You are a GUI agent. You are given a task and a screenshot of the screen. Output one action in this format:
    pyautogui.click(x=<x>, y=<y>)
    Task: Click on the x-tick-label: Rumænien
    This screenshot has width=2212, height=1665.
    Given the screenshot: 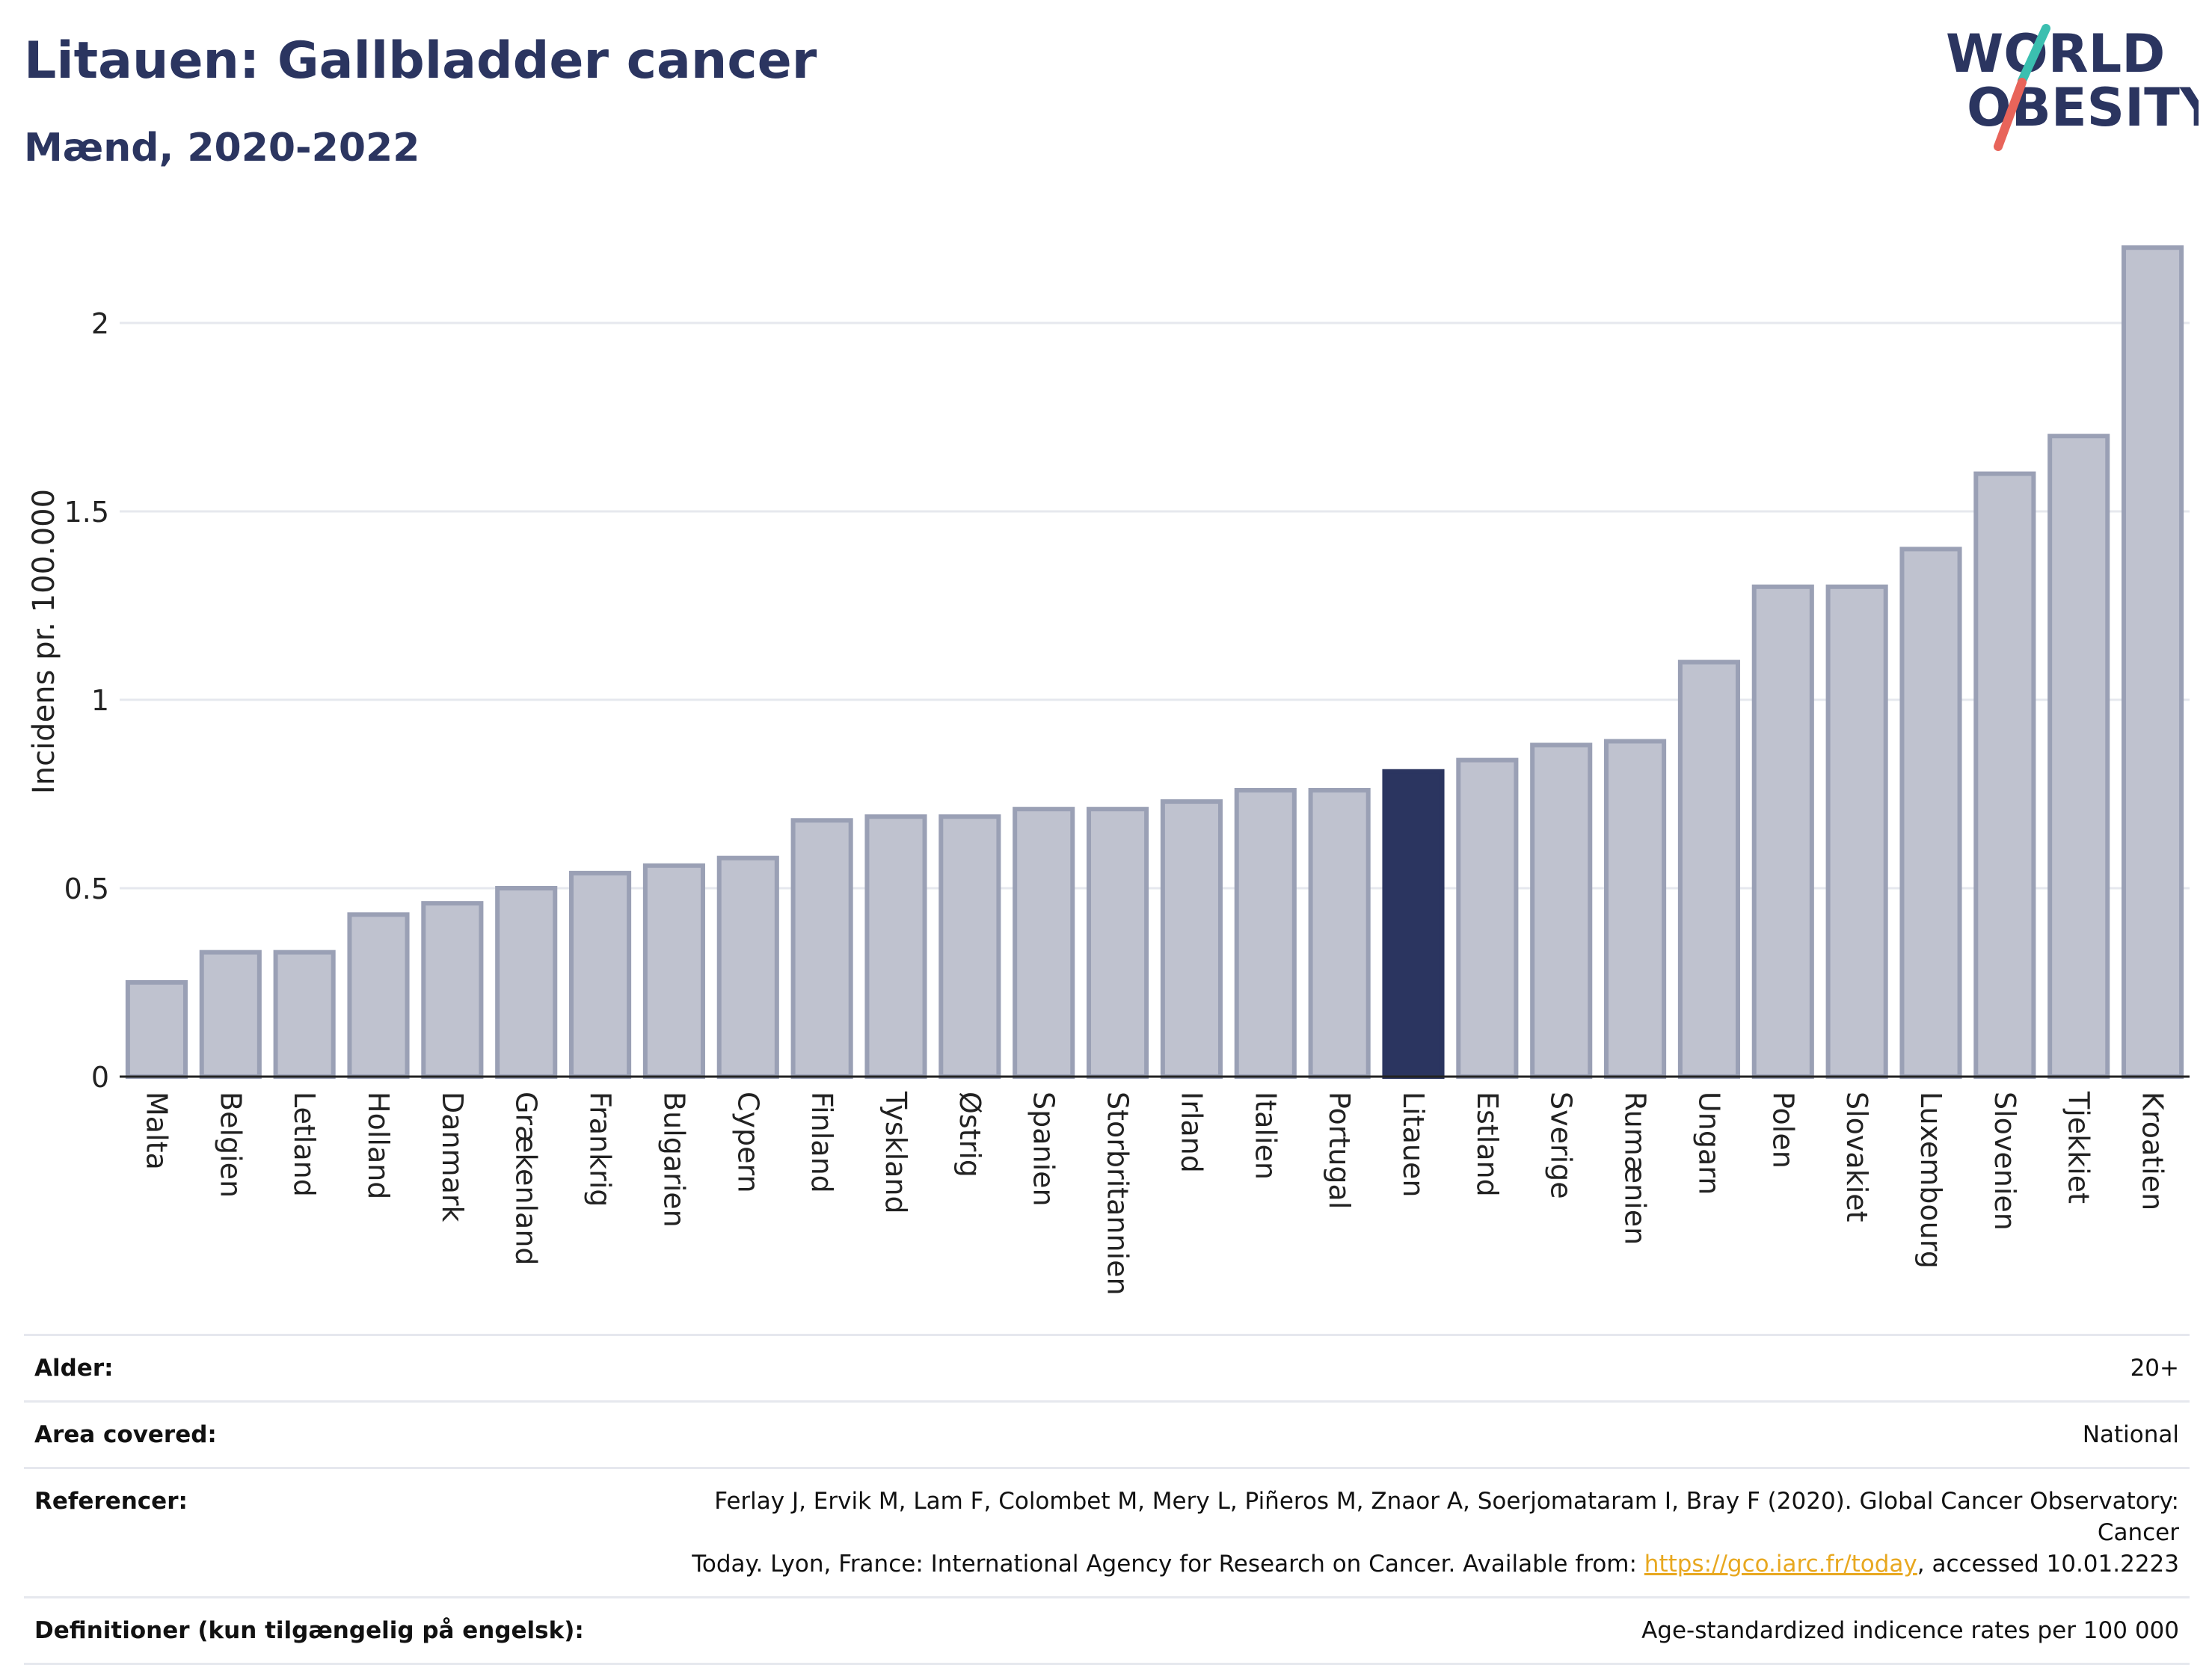 What is the action you would take?
    pyautogui.click(x=1635, y=1168)
    